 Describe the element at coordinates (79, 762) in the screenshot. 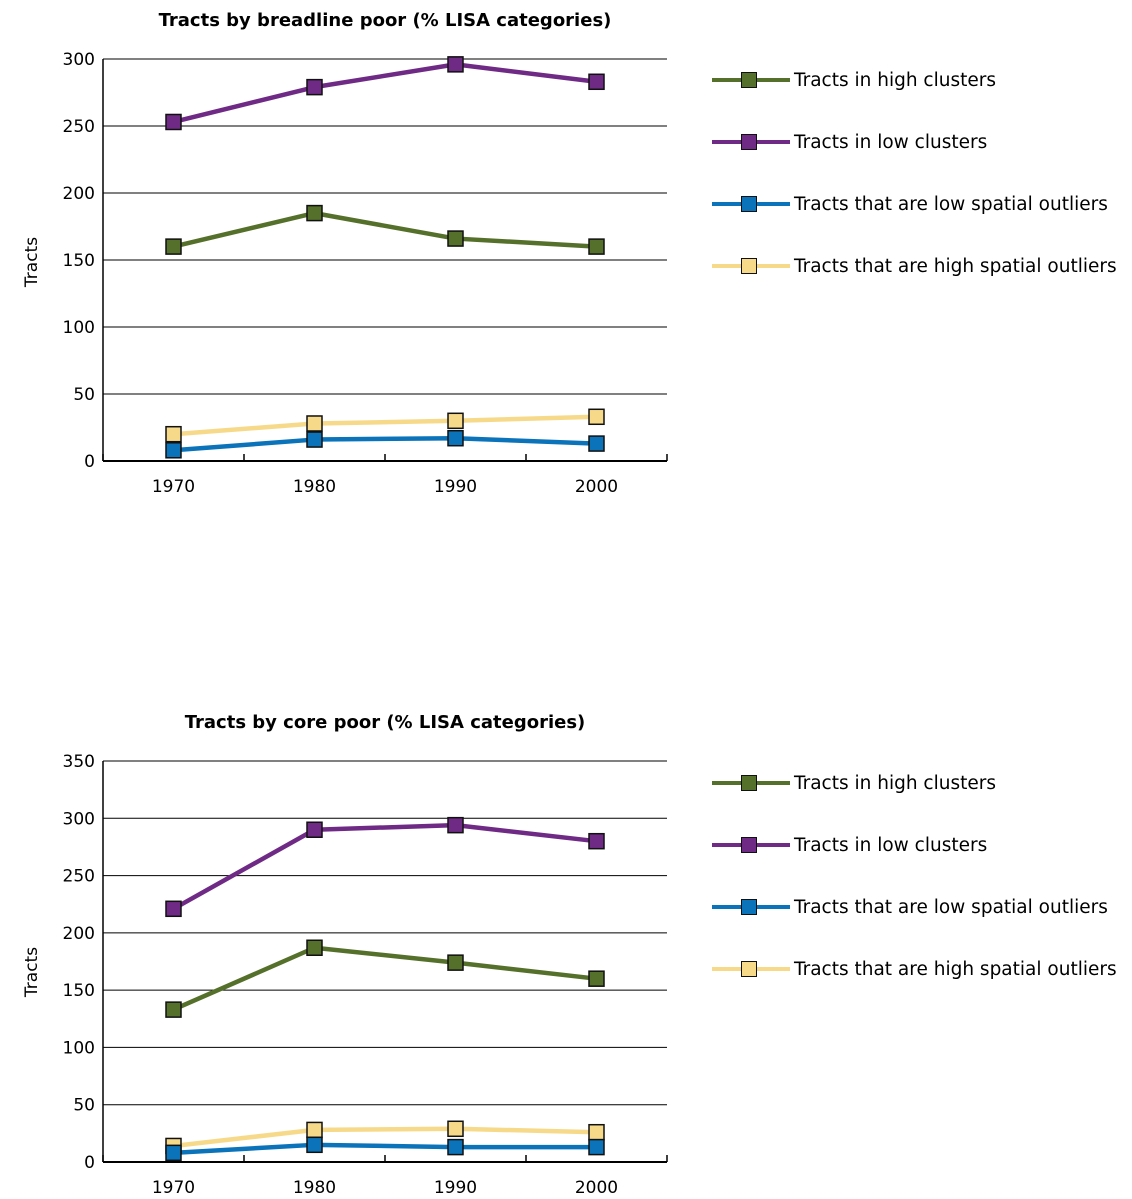

I see `y-tick-label: 350` at that location.